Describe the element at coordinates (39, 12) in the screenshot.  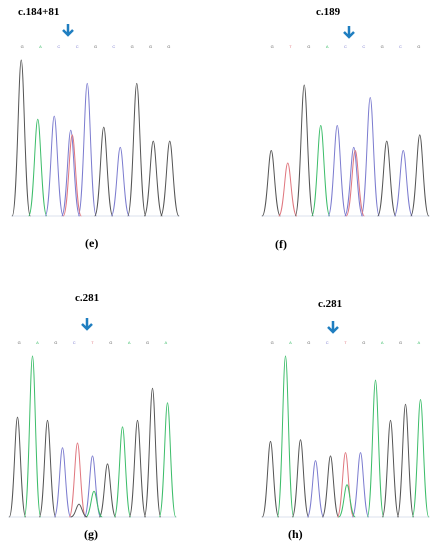
I see `title-e: c.184+81` at that location.